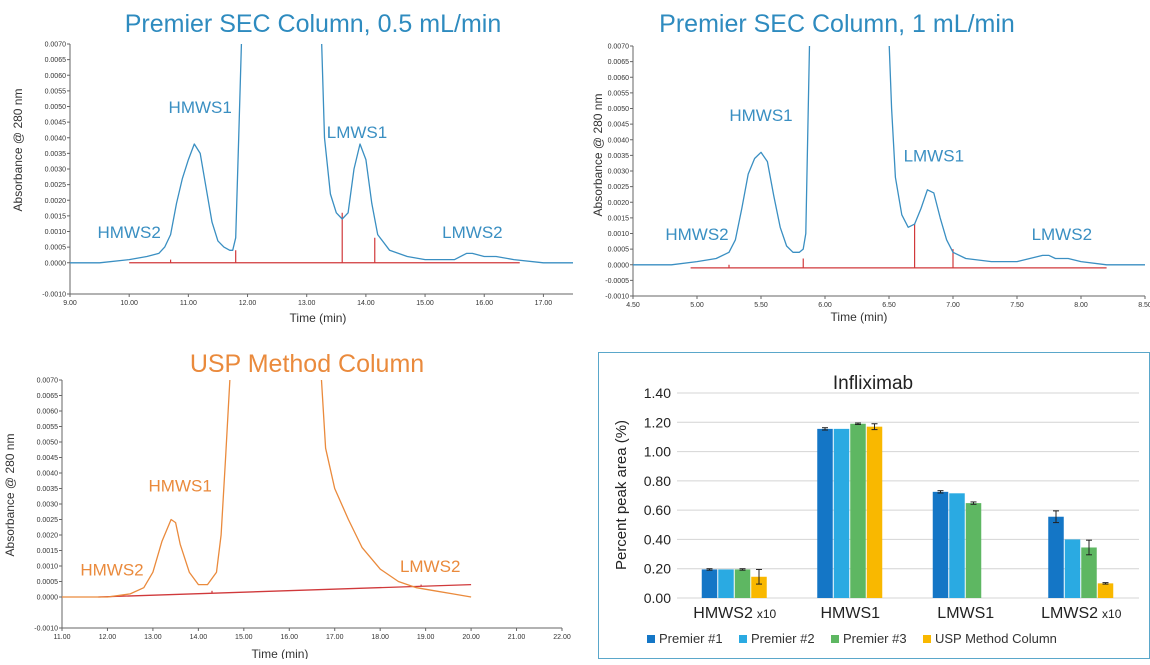 The height and width of the screenshot is (665, 1150). I want to click on x-tick-label: 17.00, so click(335, 637).